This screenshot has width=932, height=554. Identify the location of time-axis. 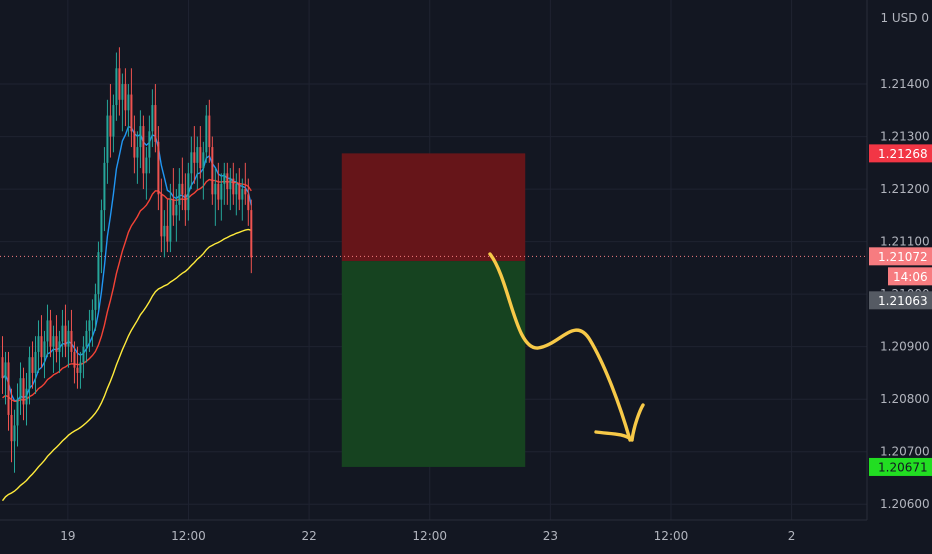
(466, 535).